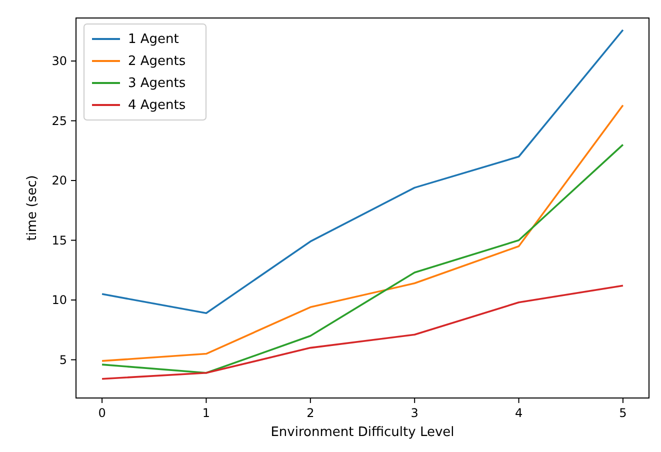 This screenshot has height=452, width=661. What do you see at coordinates (157, 61) in the screenshot?
I see `legend-label: 2 Agents` at bounding box center [157, 61].